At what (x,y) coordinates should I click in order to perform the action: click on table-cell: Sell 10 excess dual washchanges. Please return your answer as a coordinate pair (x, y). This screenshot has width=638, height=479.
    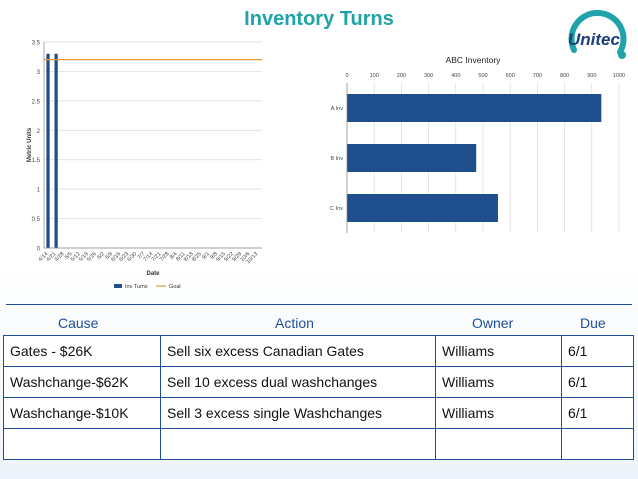
    Looking at the image, I should click on (298, 382).